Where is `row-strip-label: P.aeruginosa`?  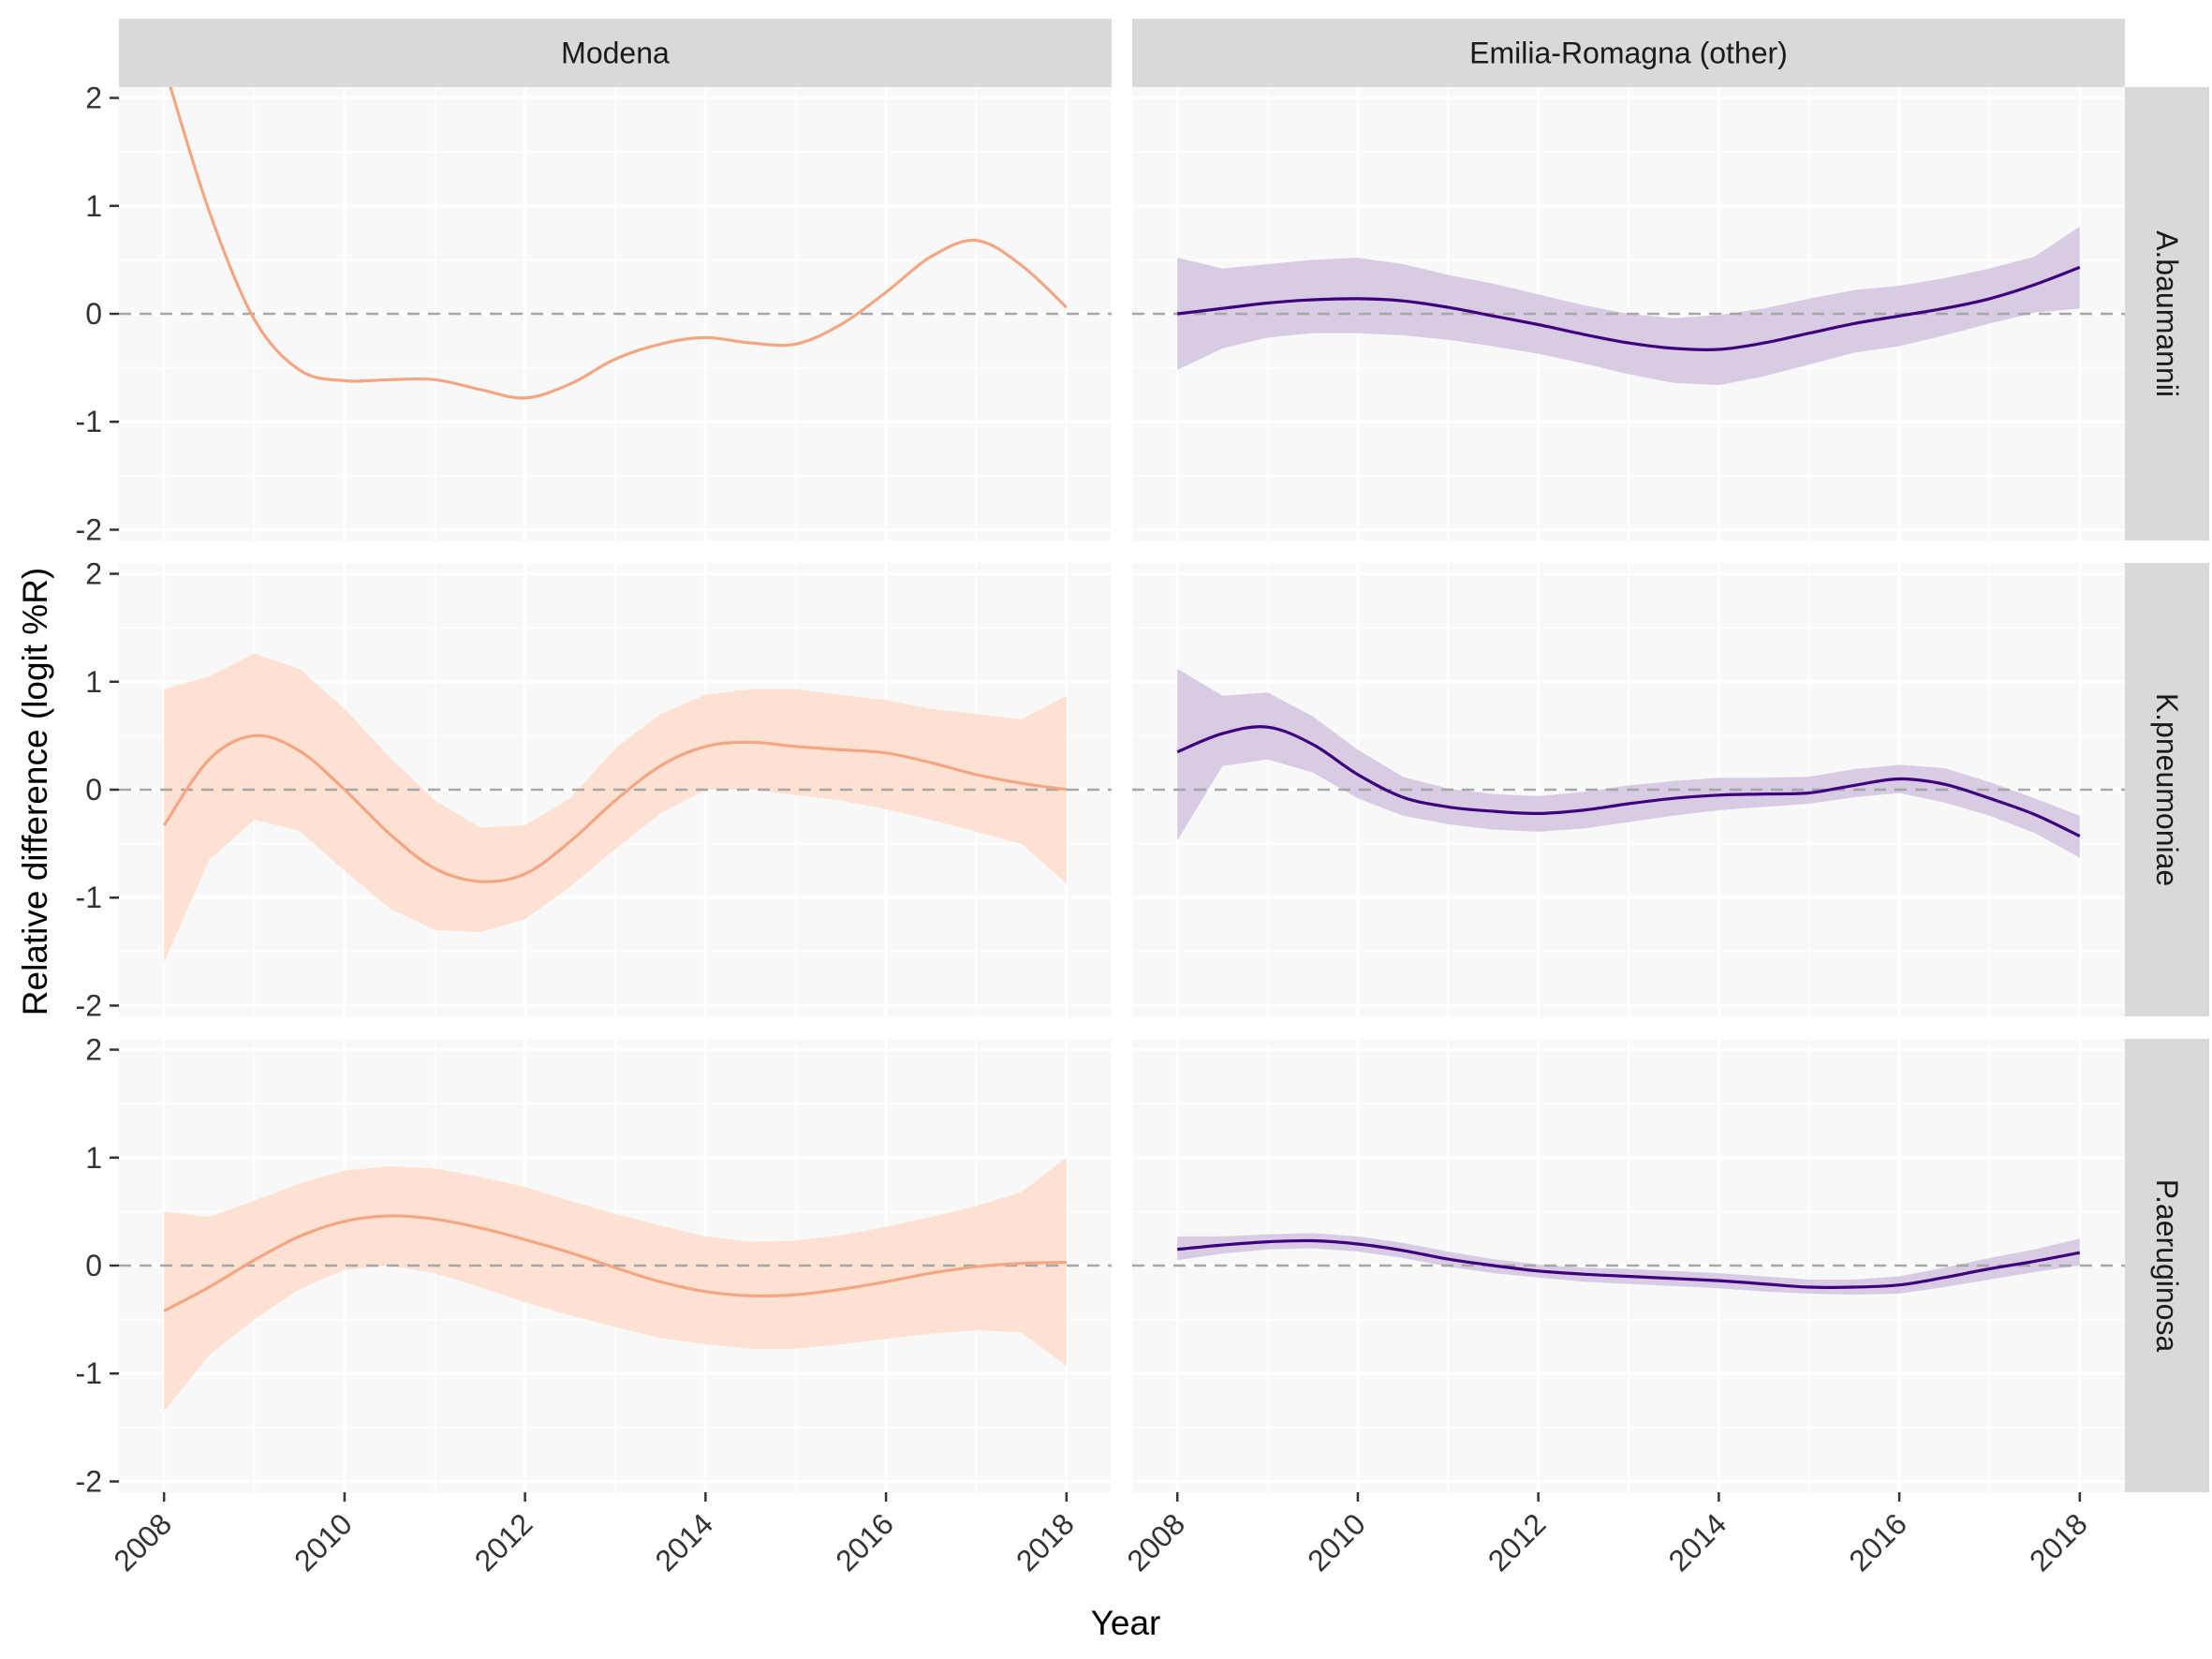 row-strip-label: P.aeruginosa is located at coordinates (2167, 1266).